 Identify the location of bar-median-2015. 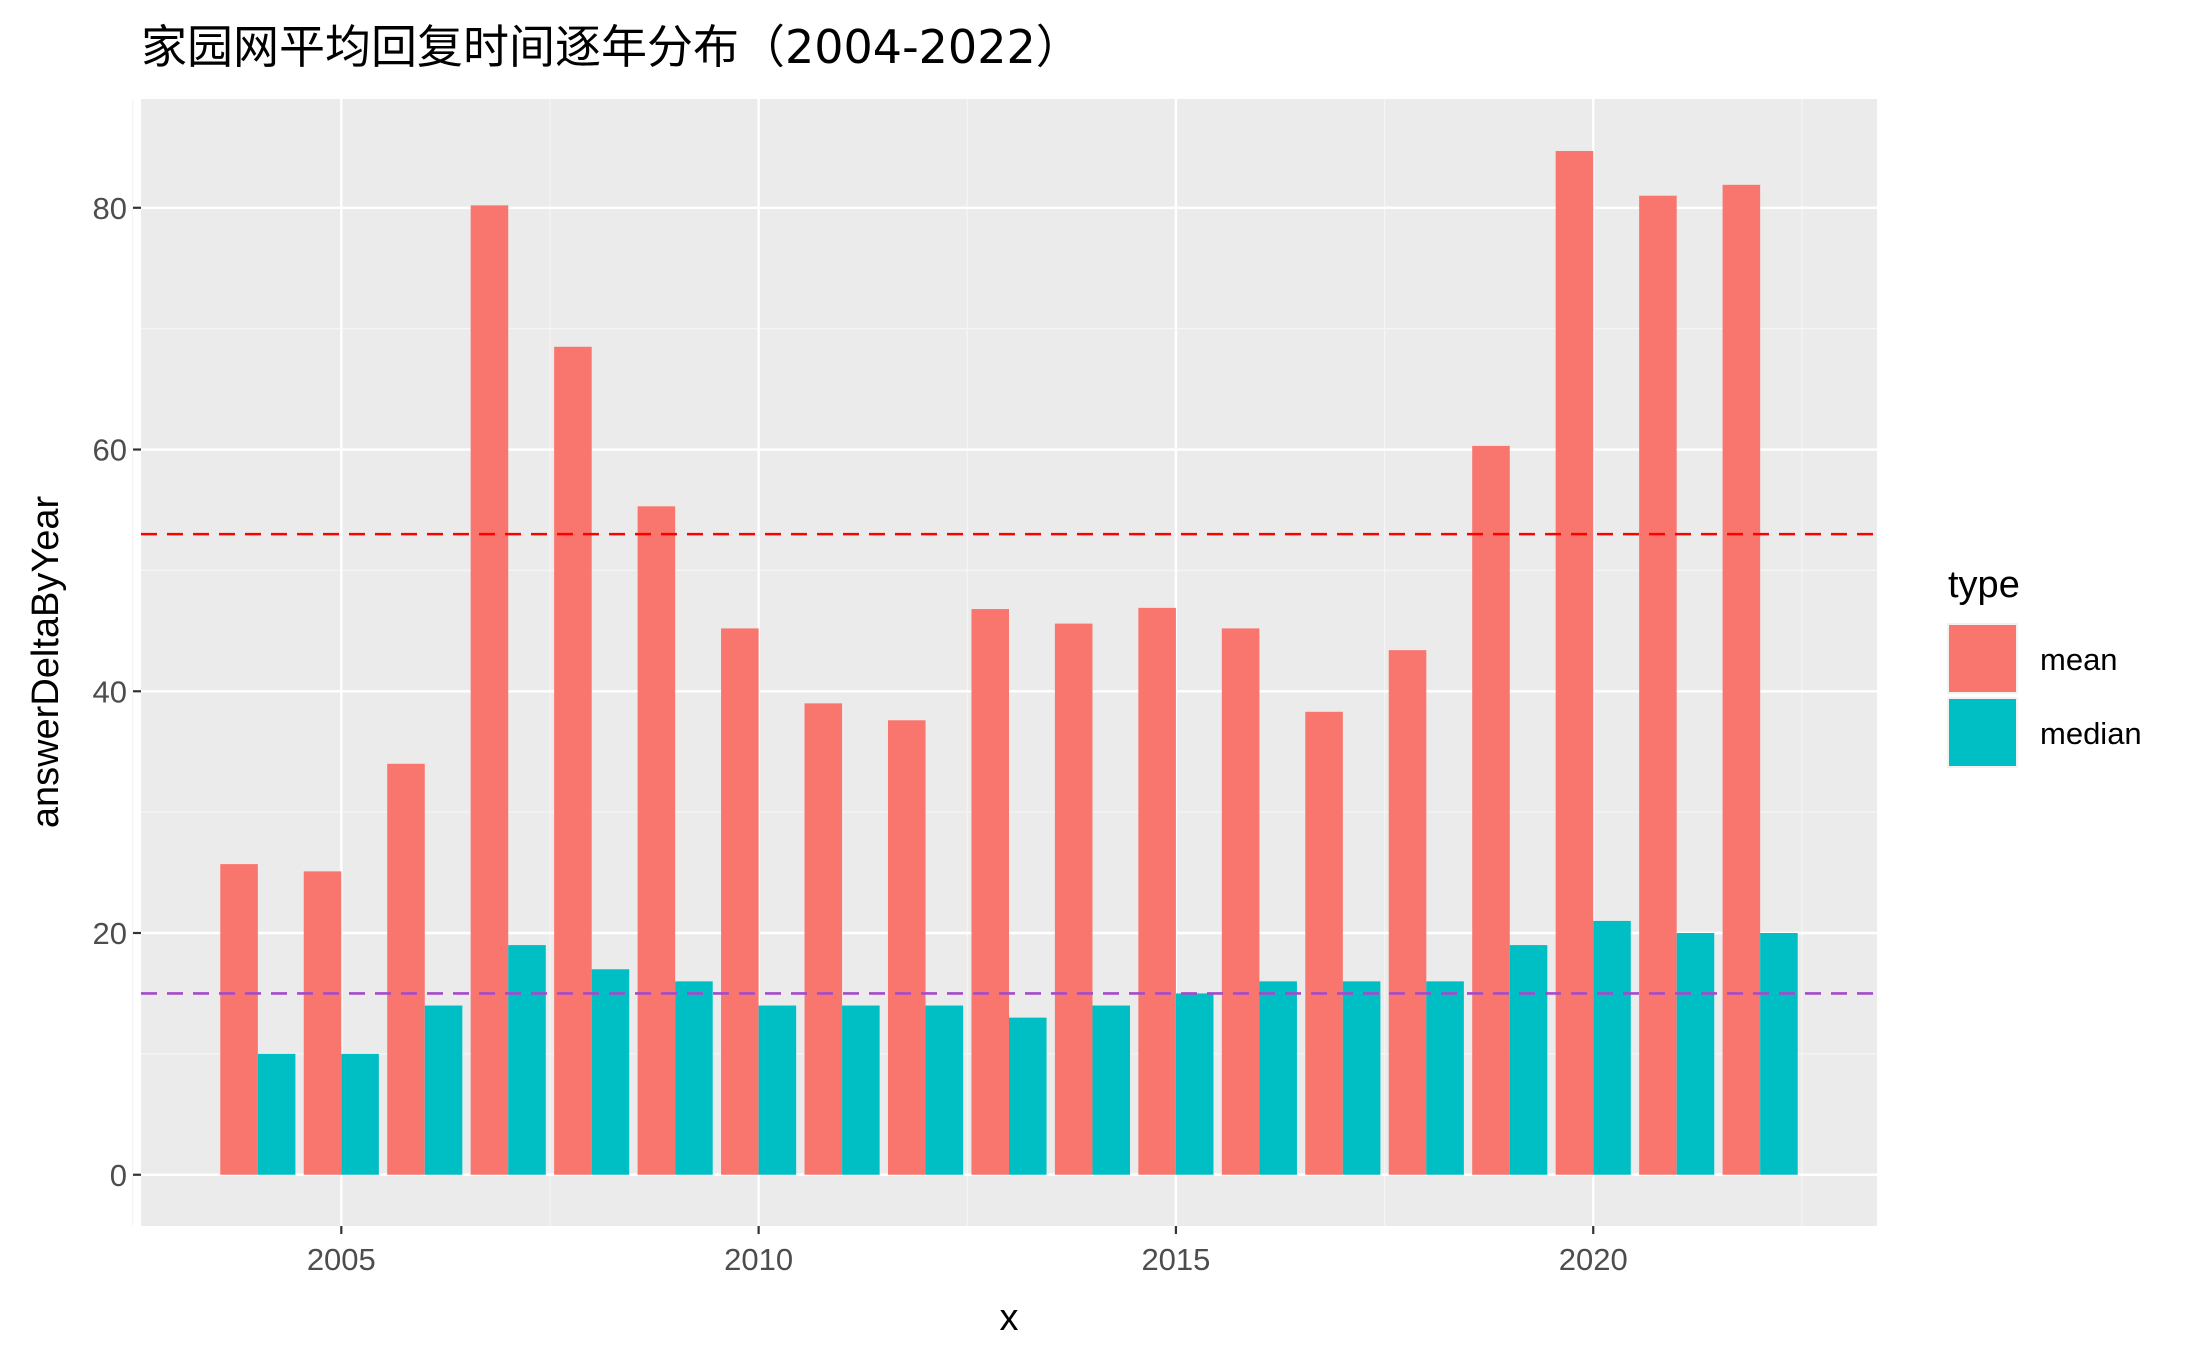
(1194, 1084).